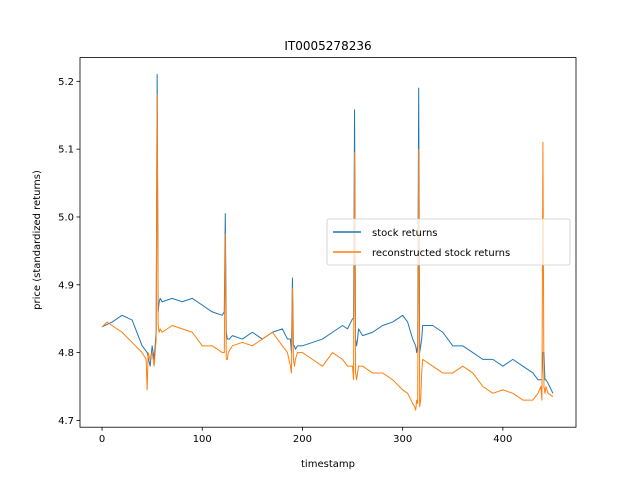 The height and width of the screenshot is (480, 640). What do you see at coordinates (302, 439) in the screenshot?
I see `x-tick-label: 200` at bounding box center [302, 439].